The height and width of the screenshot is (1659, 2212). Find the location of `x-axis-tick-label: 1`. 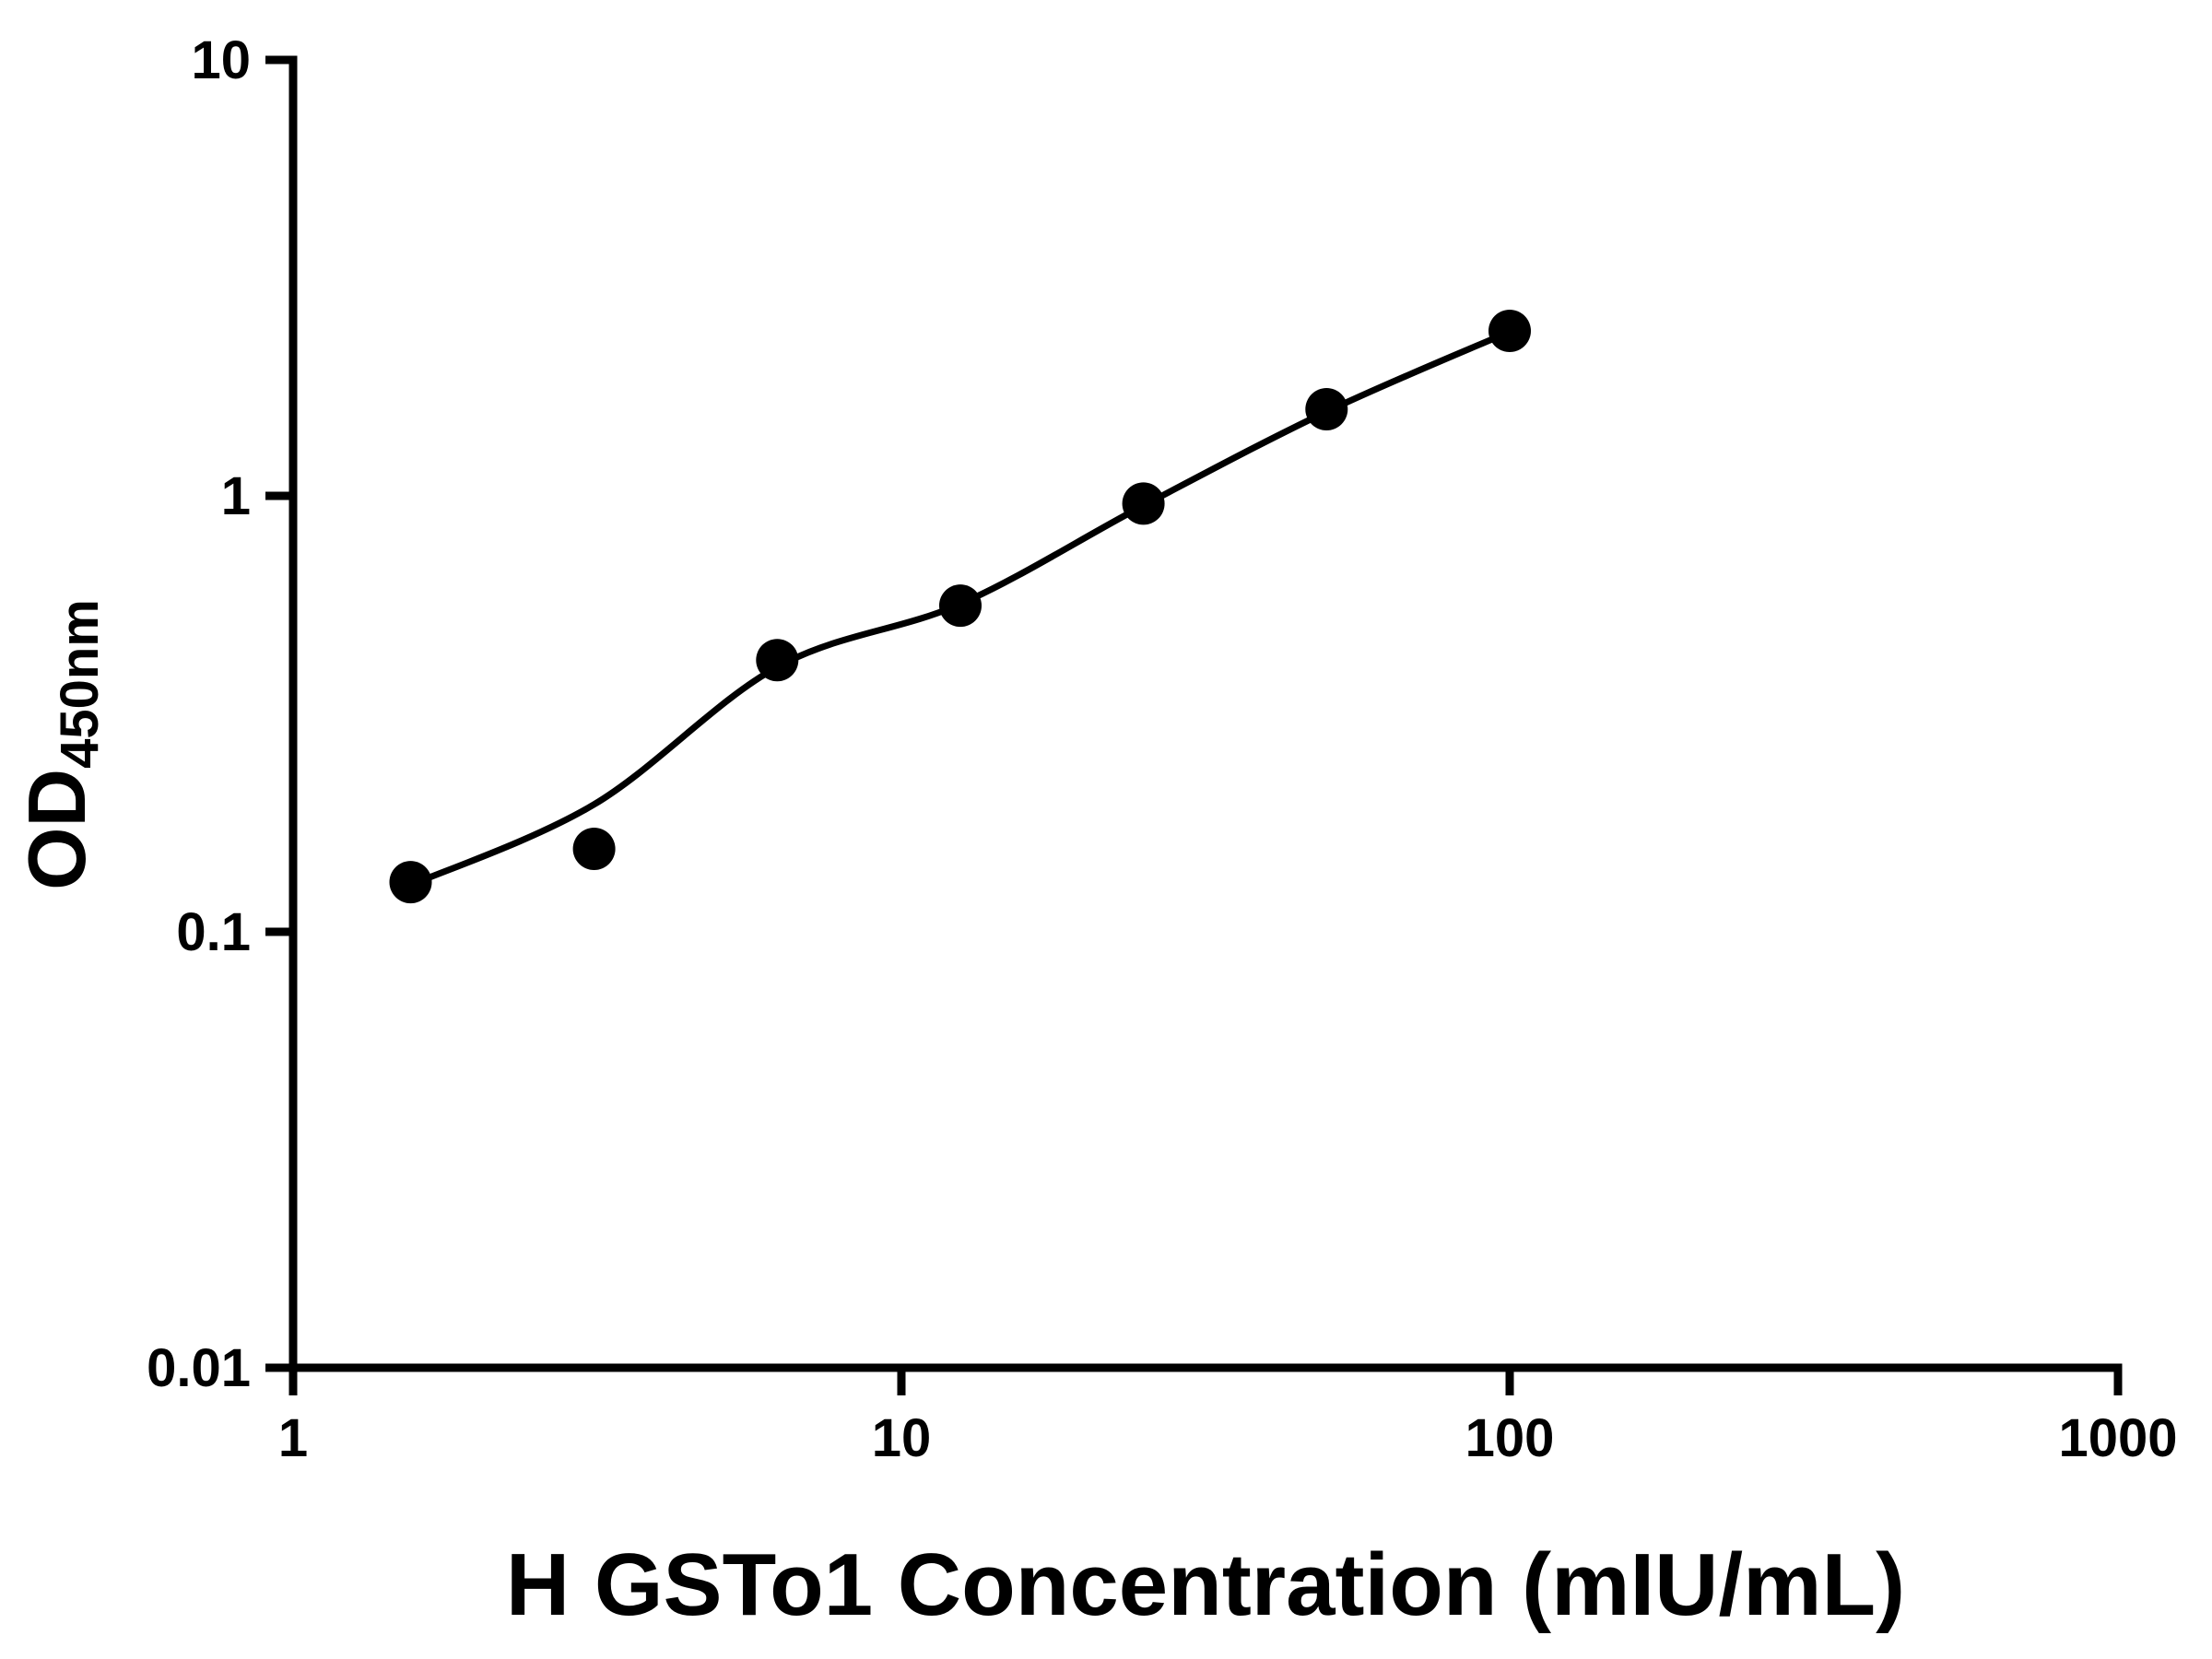

x-axis-tick-label: 1 is located at coordinates (293, 1438).